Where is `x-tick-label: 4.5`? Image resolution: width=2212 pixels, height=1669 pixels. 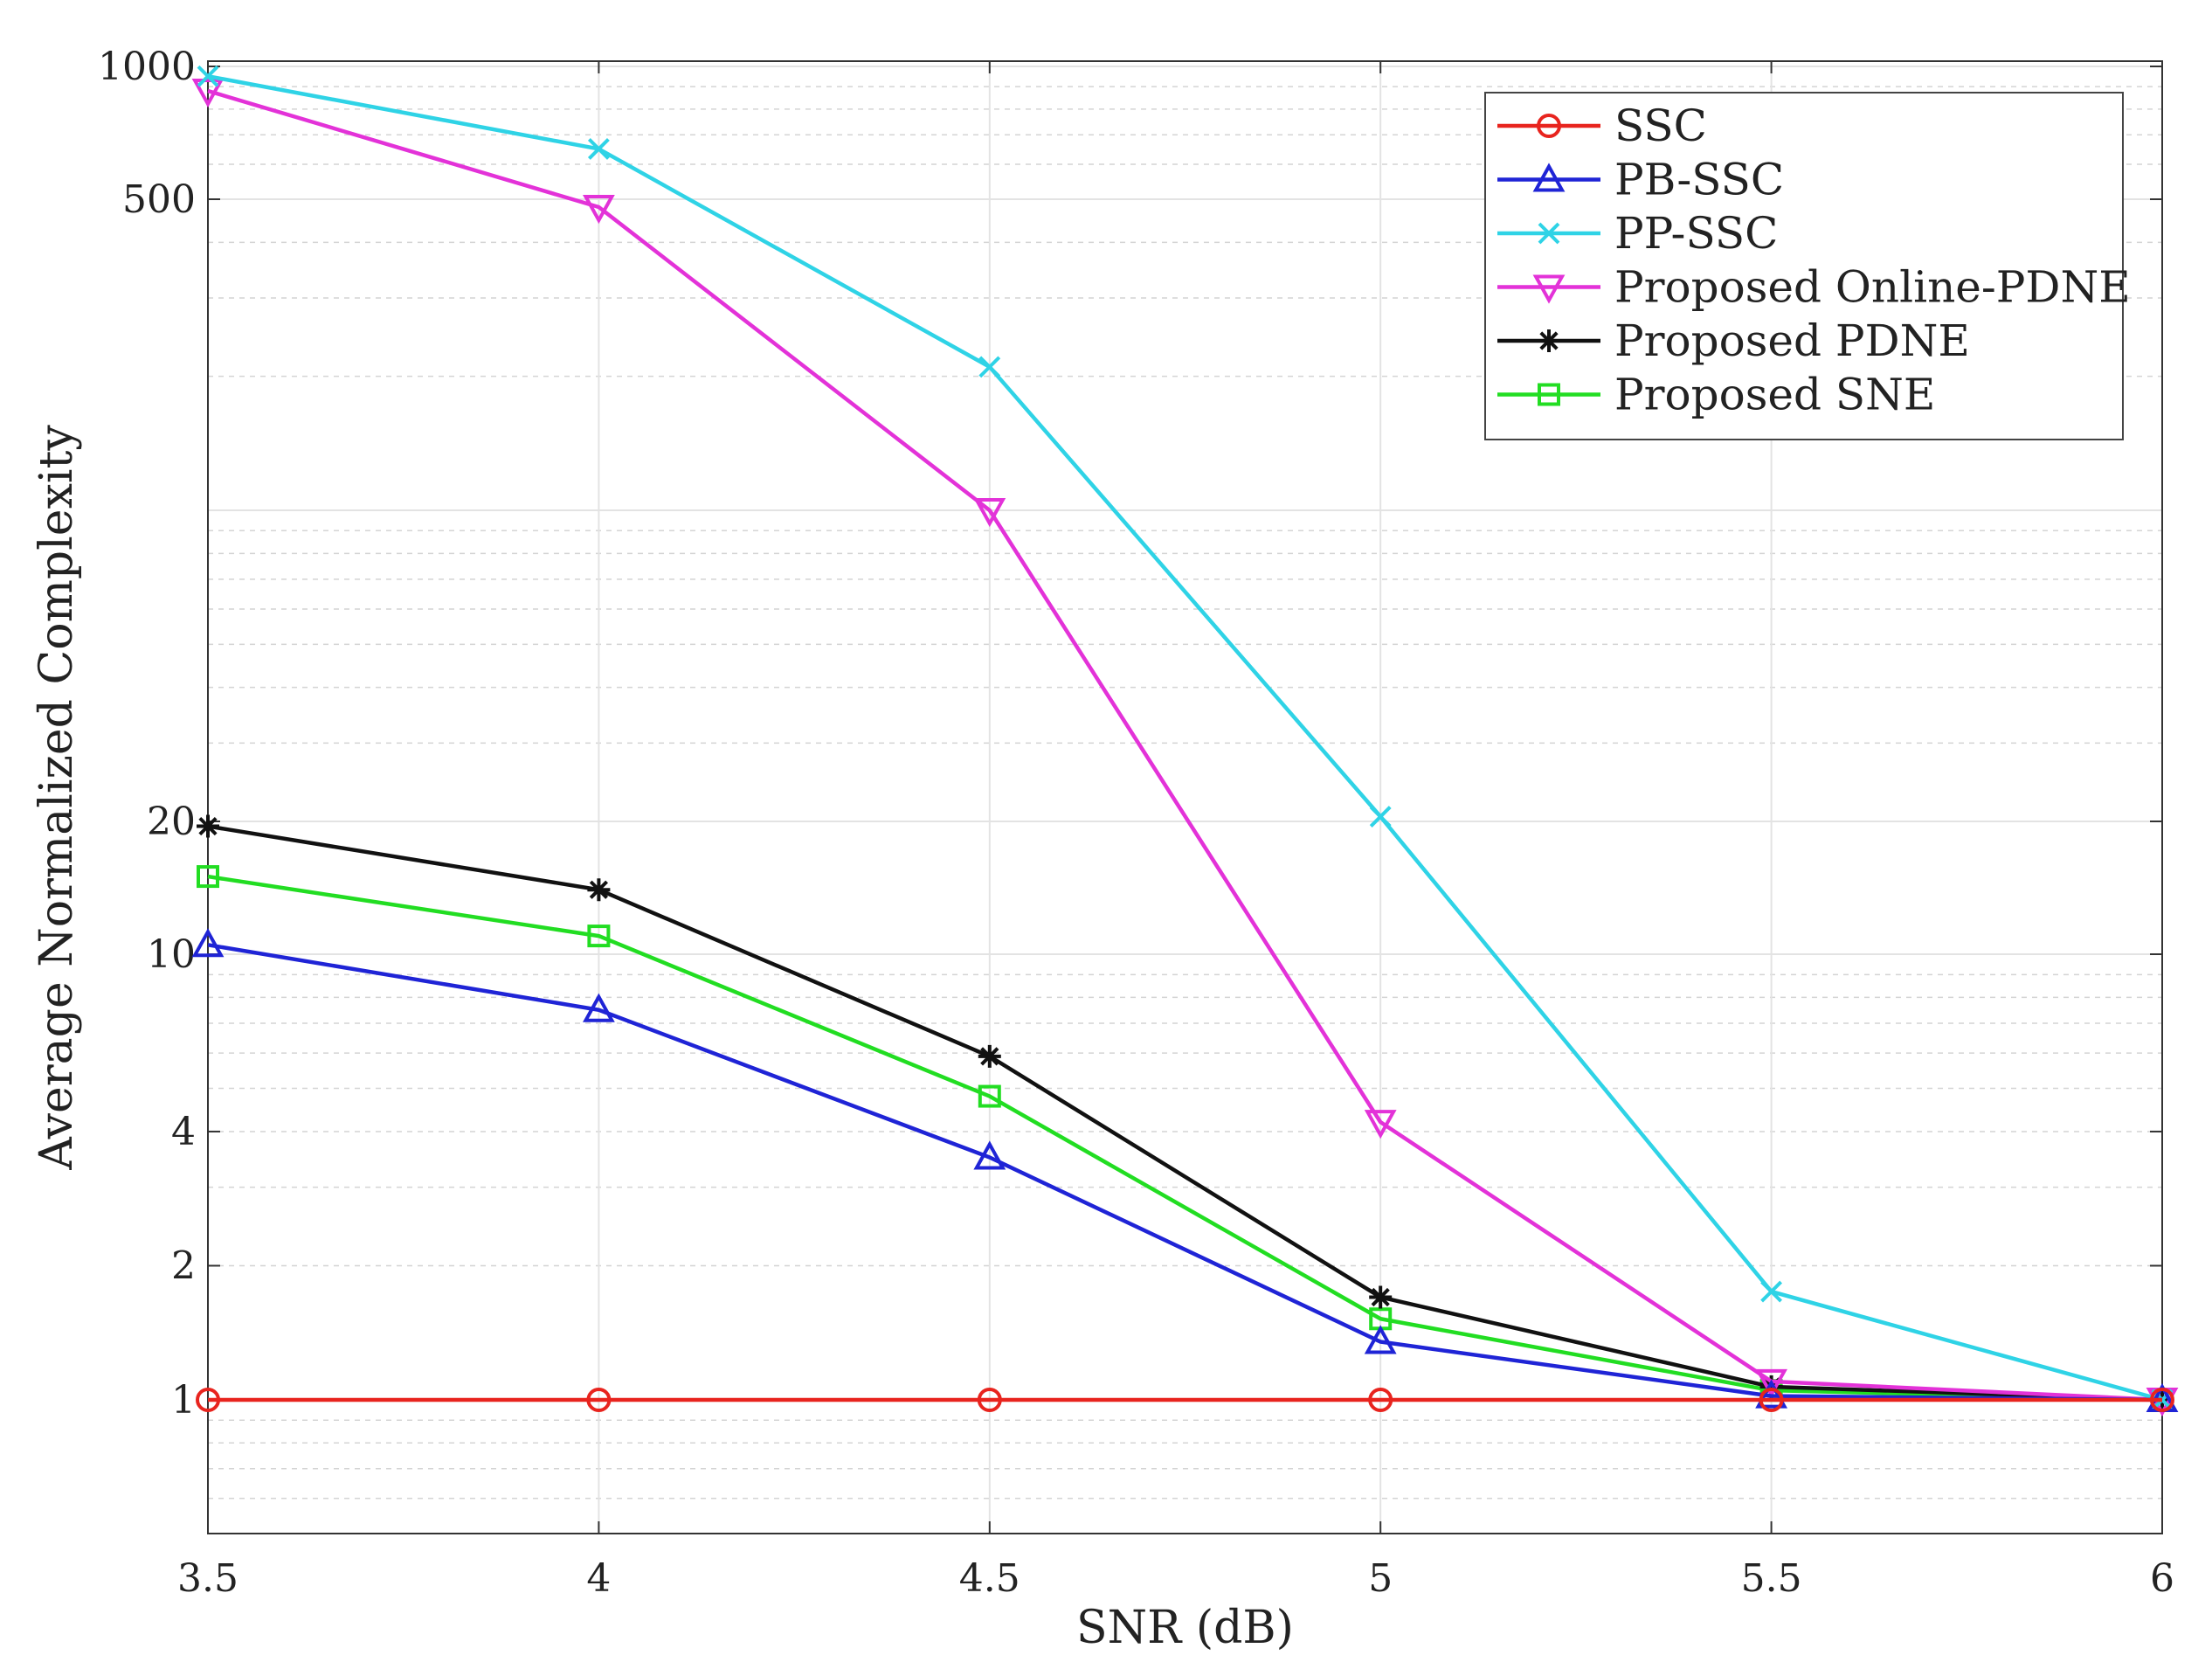
x-tick-label: 4.5 is located at coordinates (989, 1578).